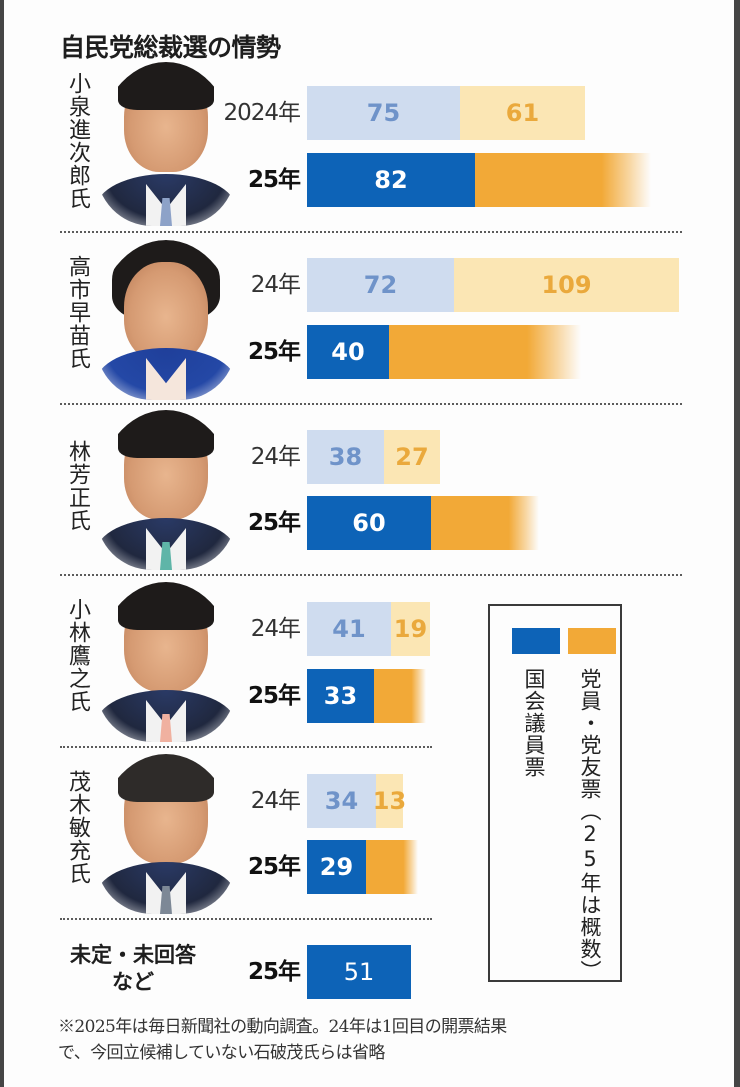 The height and width of the screenshot is (1087, 740). Describe the element at coordinates (380, 285) in the screenshot. I see `bar-diet-2024: 72` at that location.